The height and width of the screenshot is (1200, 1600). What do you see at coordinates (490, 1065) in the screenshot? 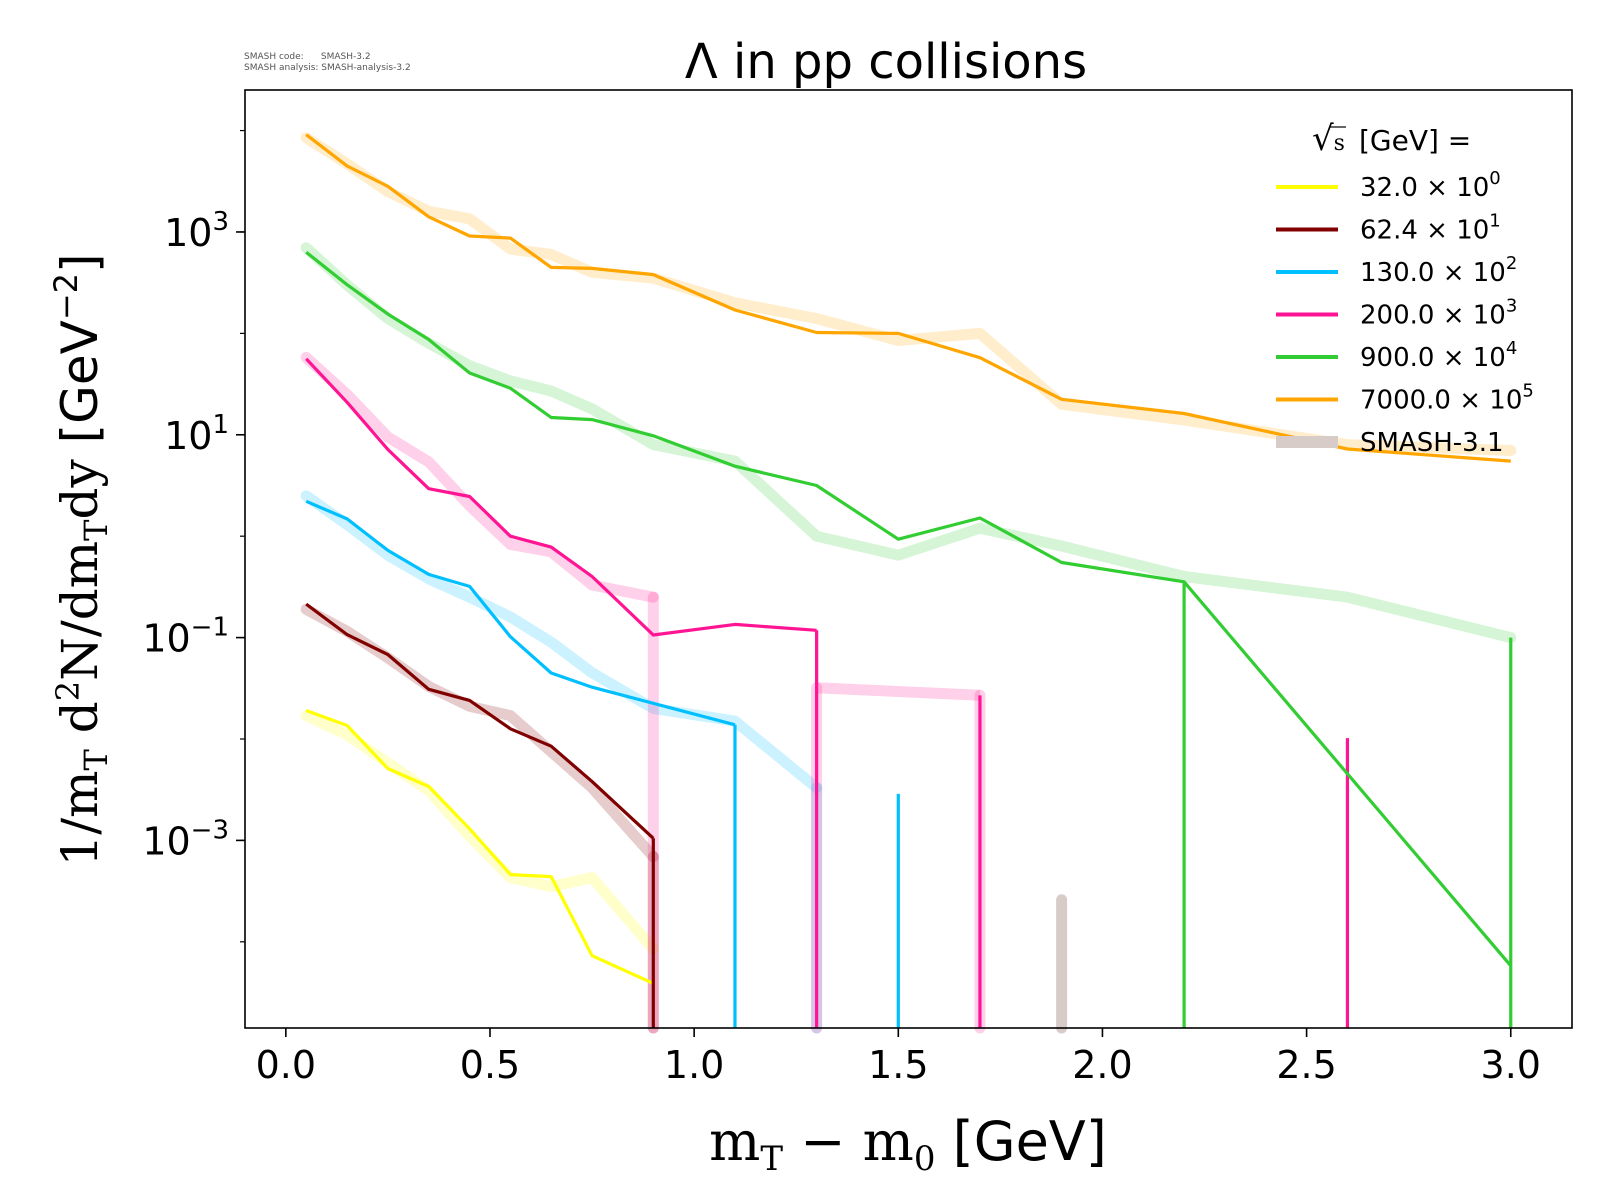
I see `x-tick-label: 0.5` at bounding box center [490, 1065].